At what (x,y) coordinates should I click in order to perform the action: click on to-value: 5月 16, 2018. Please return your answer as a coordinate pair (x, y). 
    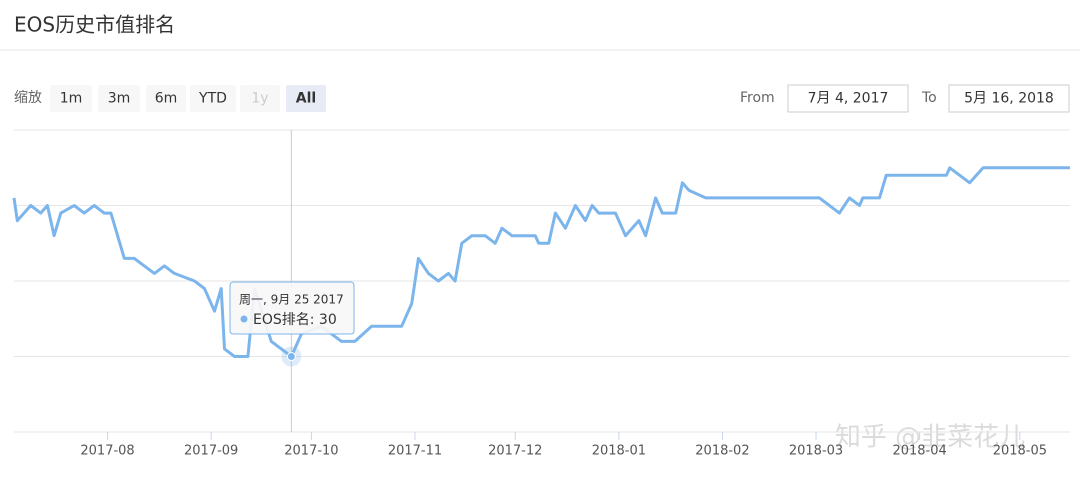
    Looking at the image, I should click on (1009, 99).